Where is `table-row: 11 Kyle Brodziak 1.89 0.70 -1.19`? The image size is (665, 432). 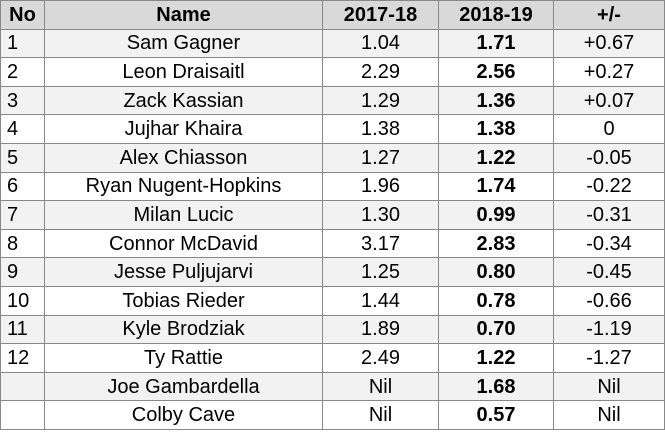
table-row: 11 Kyle Brodziak 1.89 0.70 -1.19 is located at coordinates (332, 329).